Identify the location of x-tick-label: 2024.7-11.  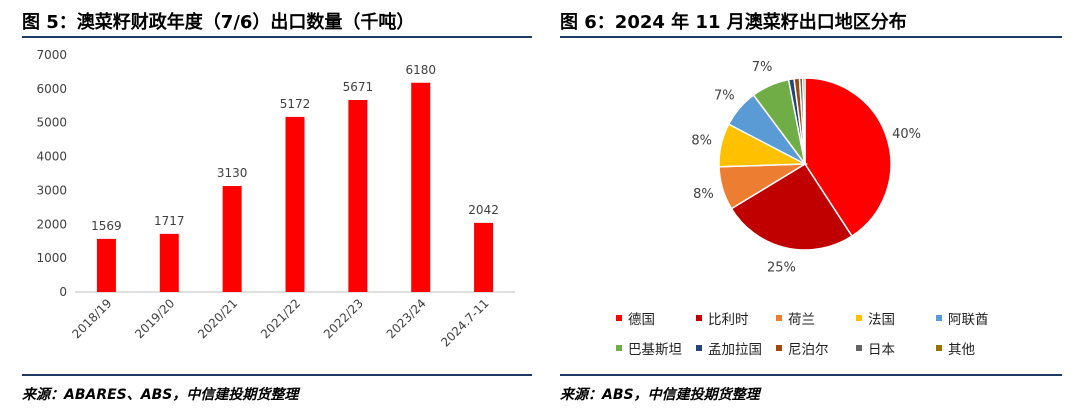
(464, 322).